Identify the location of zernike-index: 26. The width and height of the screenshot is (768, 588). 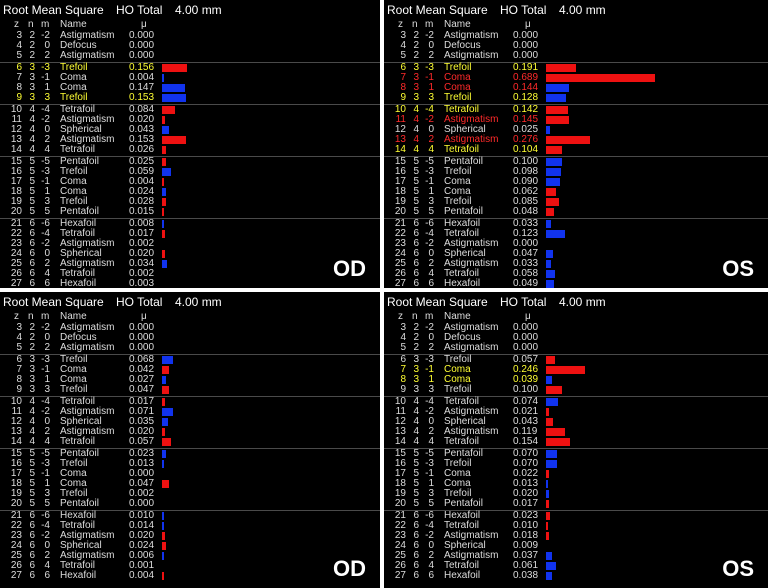
(400, 565).